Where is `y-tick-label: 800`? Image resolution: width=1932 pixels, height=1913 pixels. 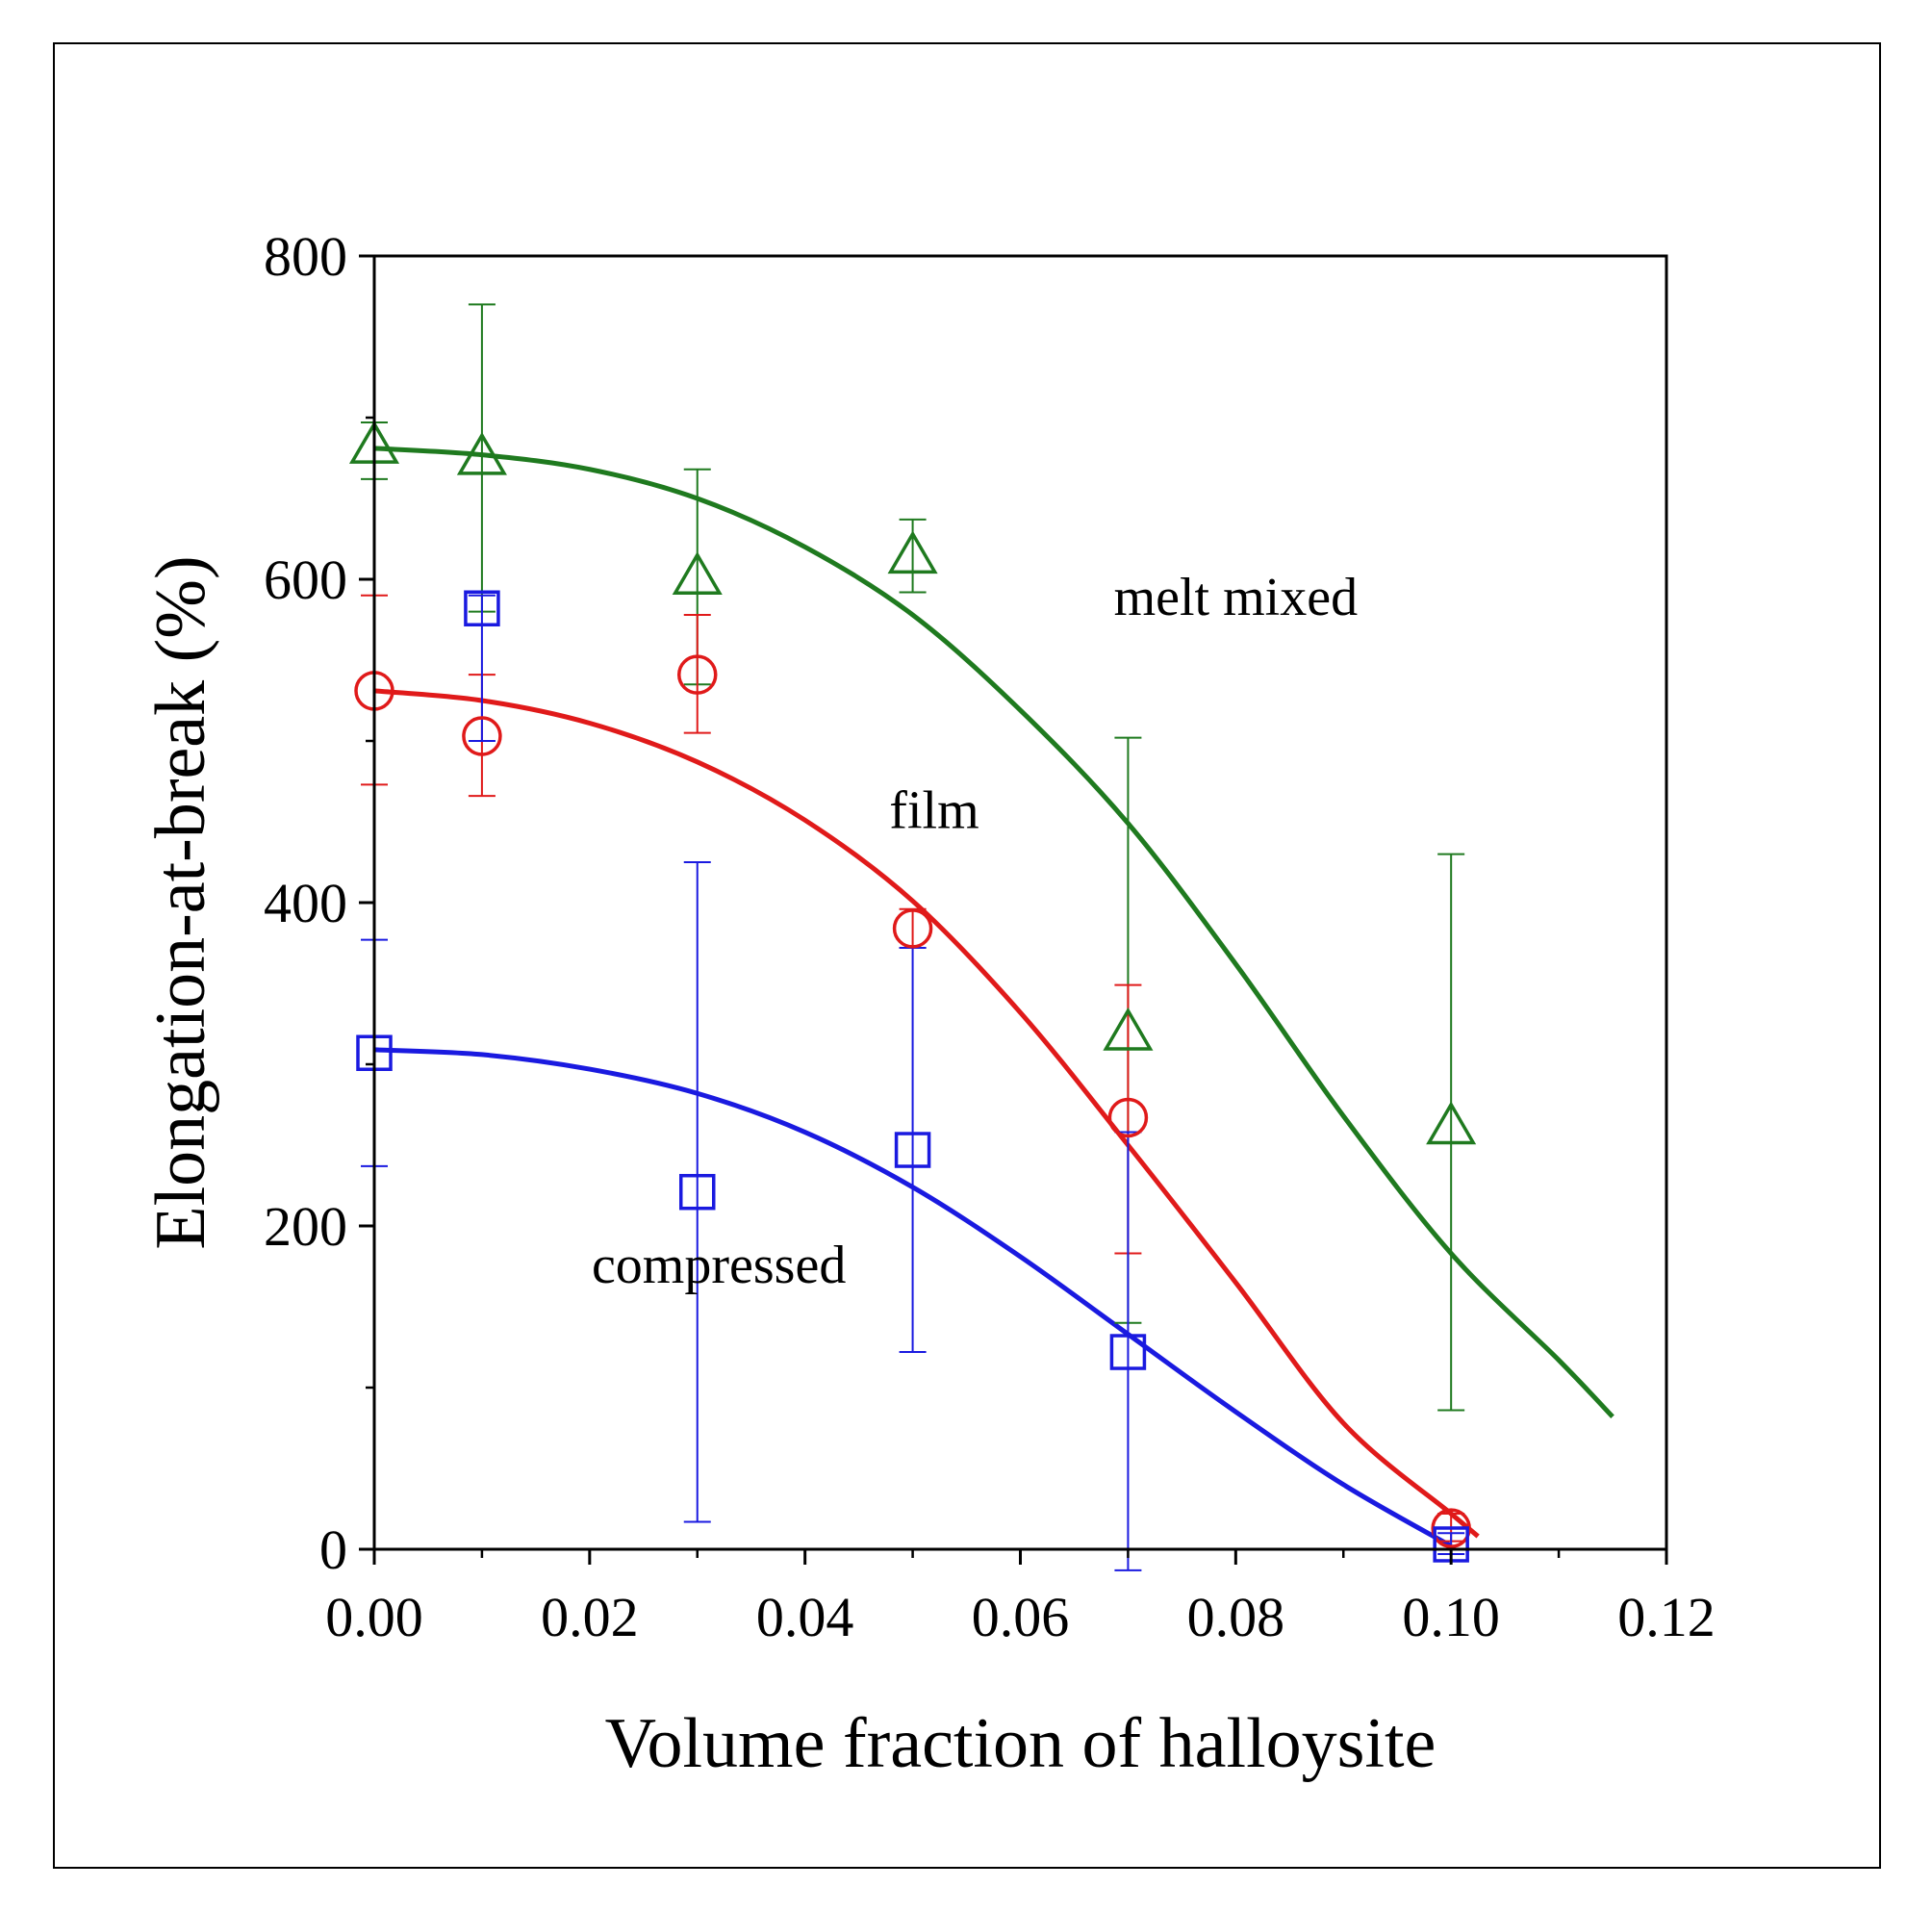 y-tick-label: 800 is located at coordinates (305, 257).